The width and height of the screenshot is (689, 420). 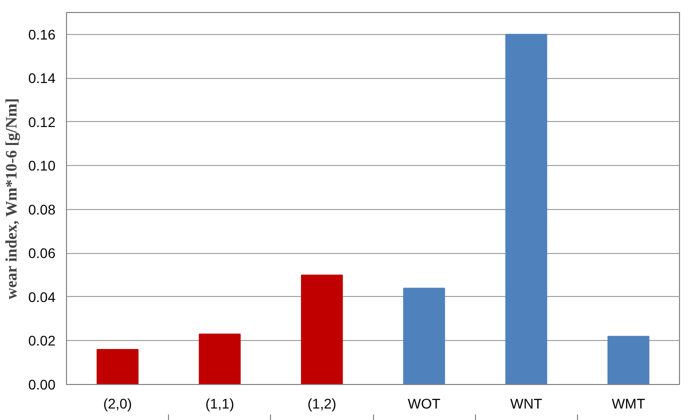 I want to click on y-tick-label: 0.00, so click(x=42, y=384).